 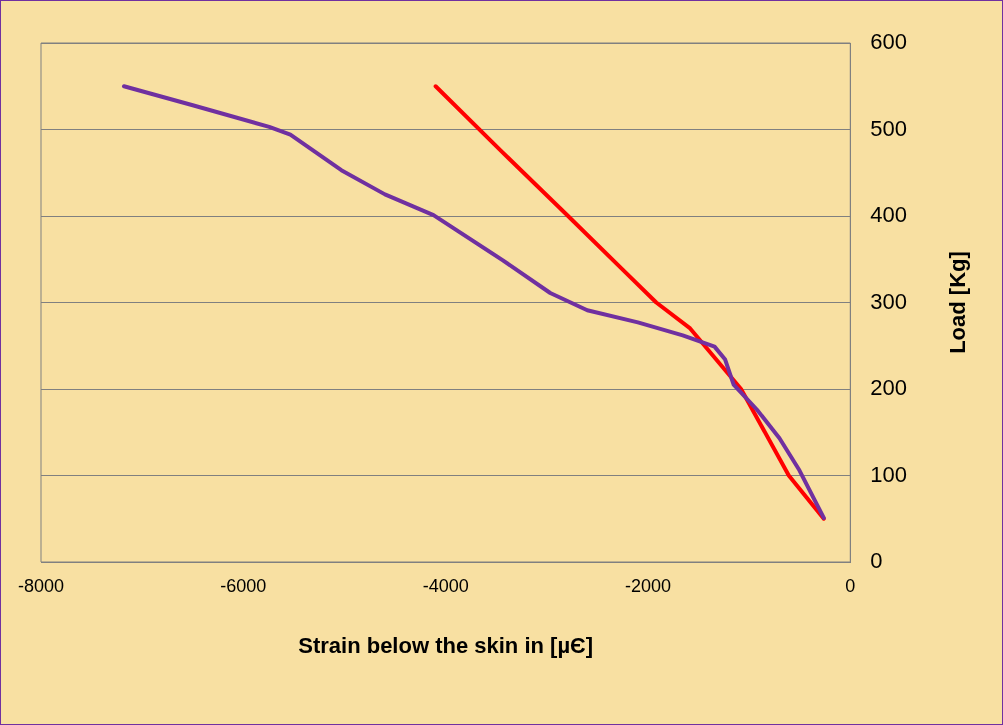 I want to click on x-tick-label: -6000, so click(x=243, y=585).